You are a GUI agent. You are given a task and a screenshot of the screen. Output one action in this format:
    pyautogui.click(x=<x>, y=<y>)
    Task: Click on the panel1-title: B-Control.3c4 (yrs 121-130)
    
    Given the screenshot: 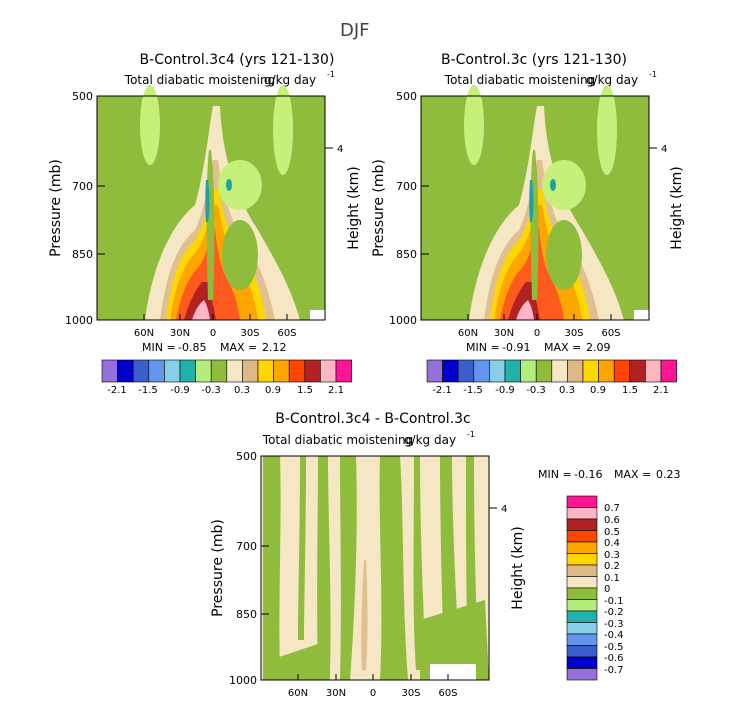 What is the action you would take?
    pyautogui.click(x=237, y=60)
    